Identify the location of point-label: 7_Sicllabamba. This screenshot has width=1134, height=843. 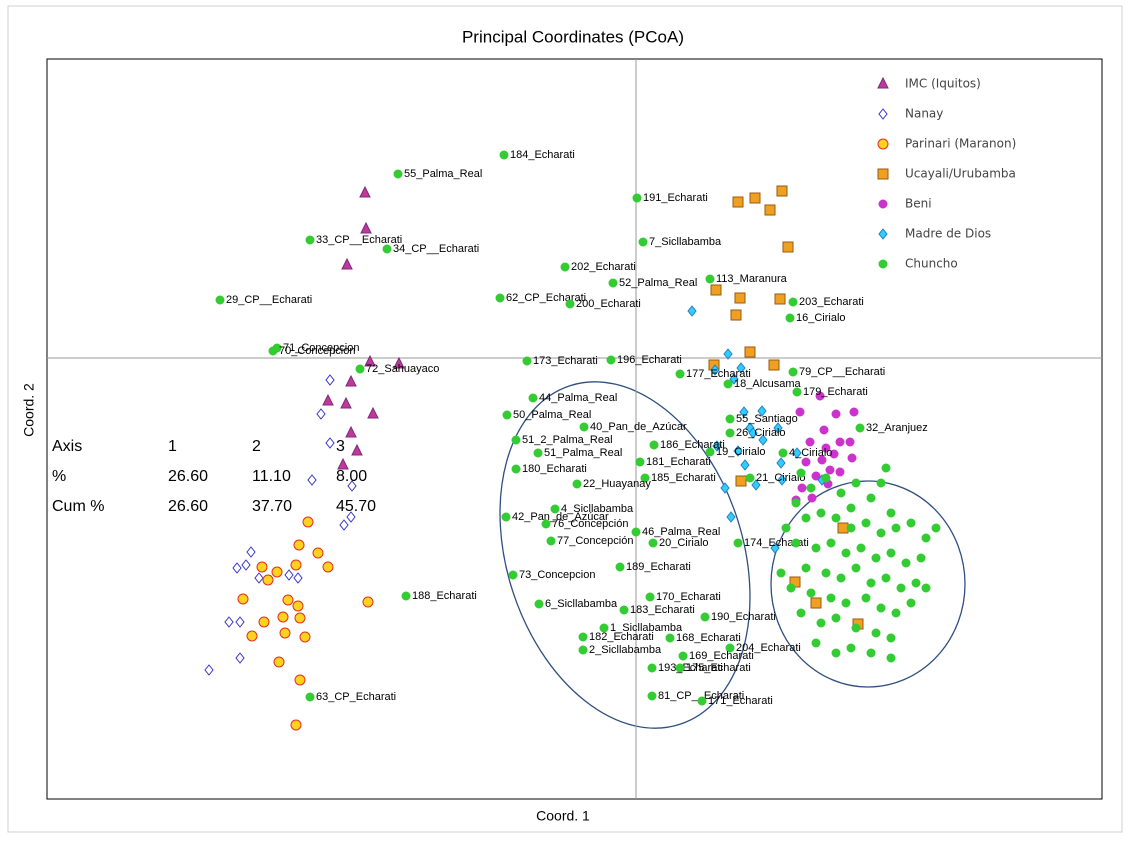
(685, 242).